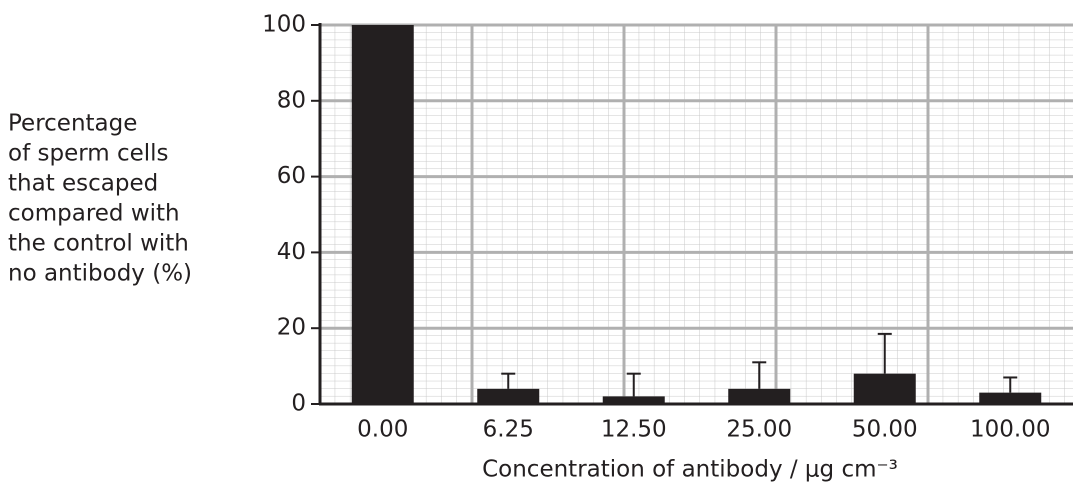 This screenshot has width=1074, height=494. I want to click on x-tick-label: 25.00, so click(759, 430).